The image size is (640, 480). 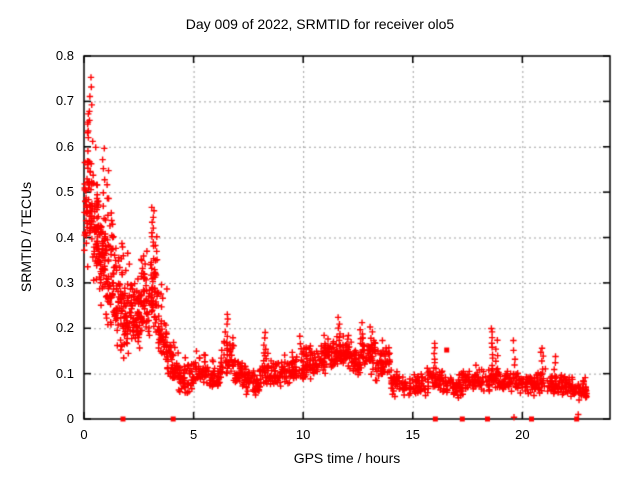 What do you see at coordinates (303, 434) in the screenshot?
I see `x-tick-label: 10` at bounding box center [303, 434].